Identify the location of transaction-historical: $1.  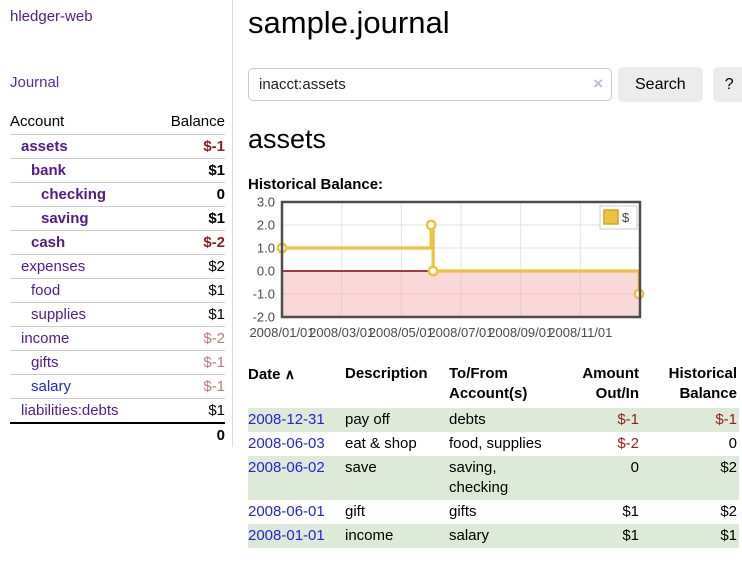
(728, 535).